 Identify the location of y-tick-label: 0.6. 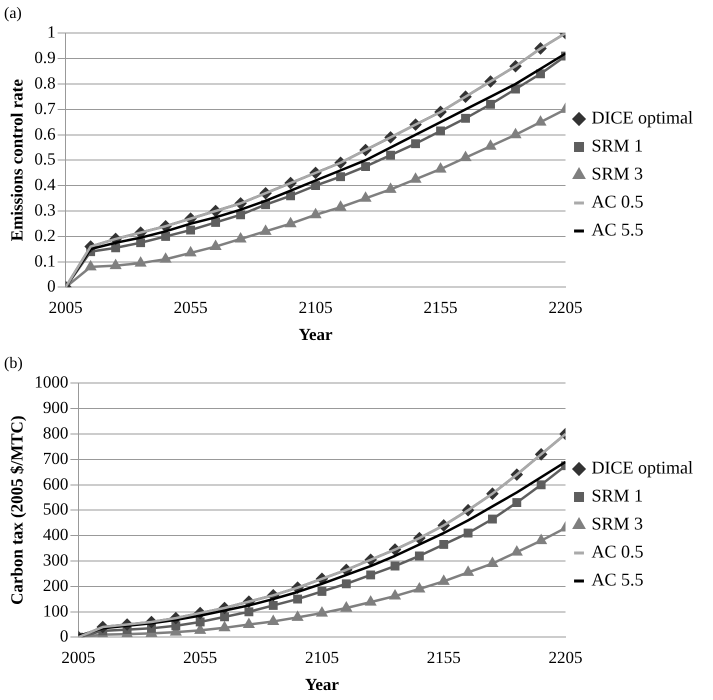
(45, 134).